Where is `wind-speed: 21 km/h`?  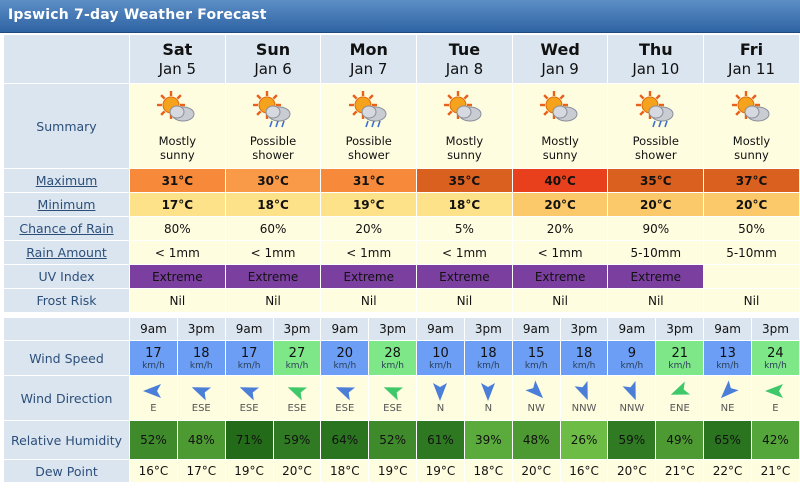 wind-speed: 21 km/h is located at coordinates (680, 358).